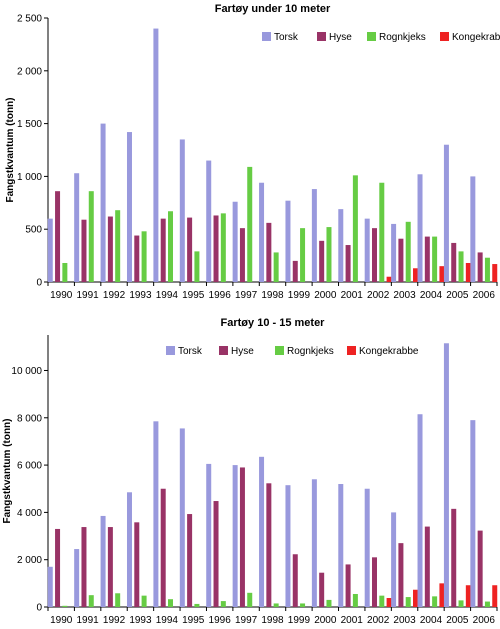 Image resolution: width=500 pixels, height=629 pixels. Describe the element at coordinates (408, 602) in the screenshot. I see `bar-rognkjeks-2003` at that location.